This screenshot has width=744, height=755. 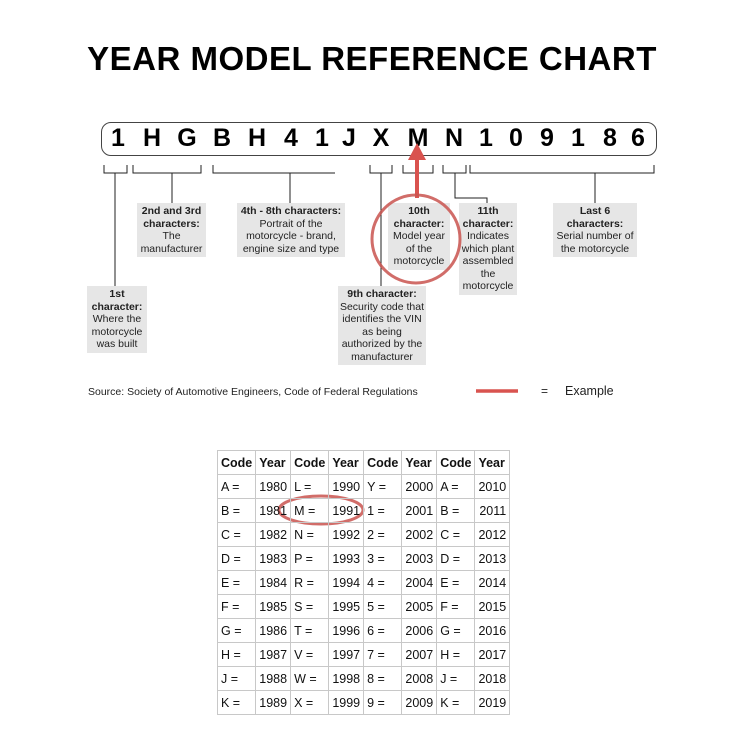 What do you see at coordinates (310, 630) in the screenshot?
I see `code-cell: T =` at bounding box center [310, 630].